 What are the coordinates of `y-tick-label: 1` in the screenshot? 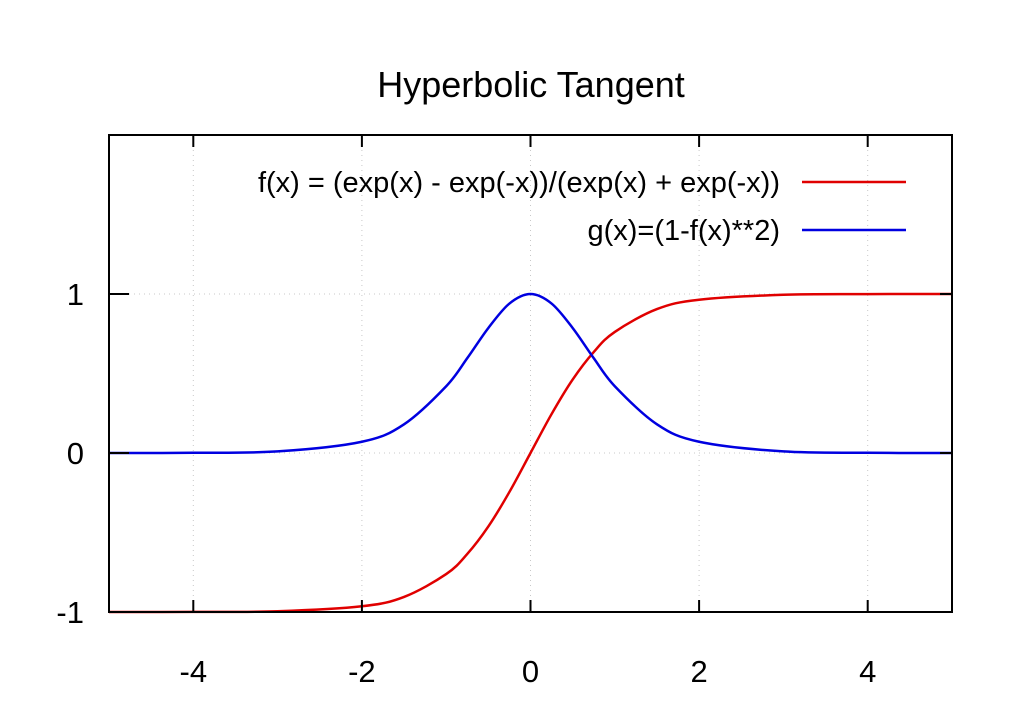 It's located at (75, 294).